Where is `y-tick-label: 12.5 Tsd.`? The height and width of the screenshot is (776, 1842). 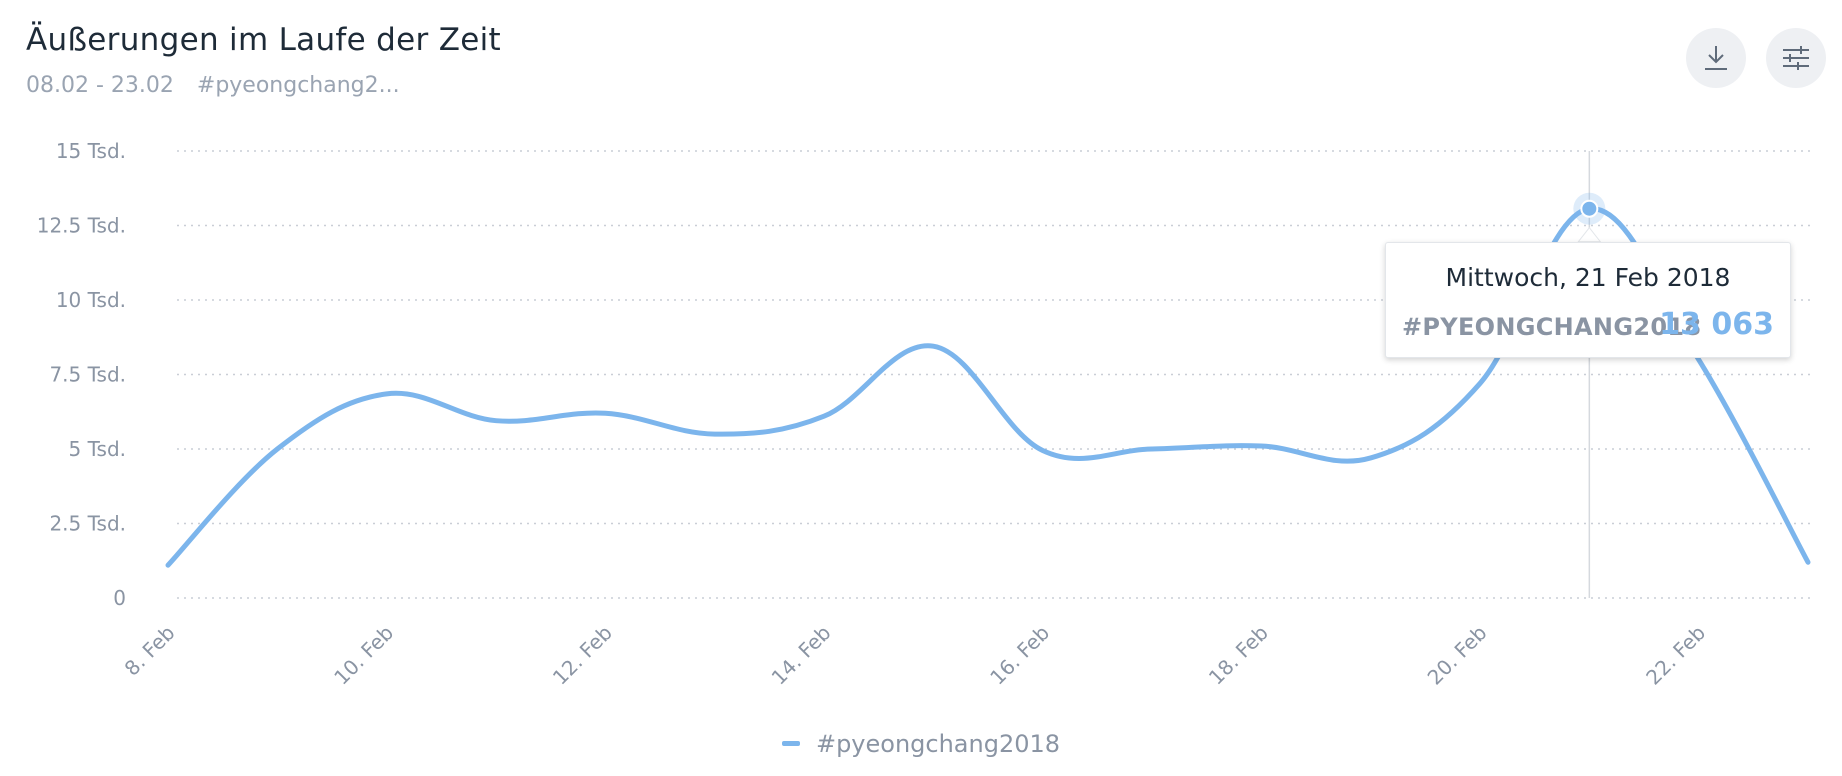 y-tick-label: 12.5 Tsd. is located at coordinates (81, 226).